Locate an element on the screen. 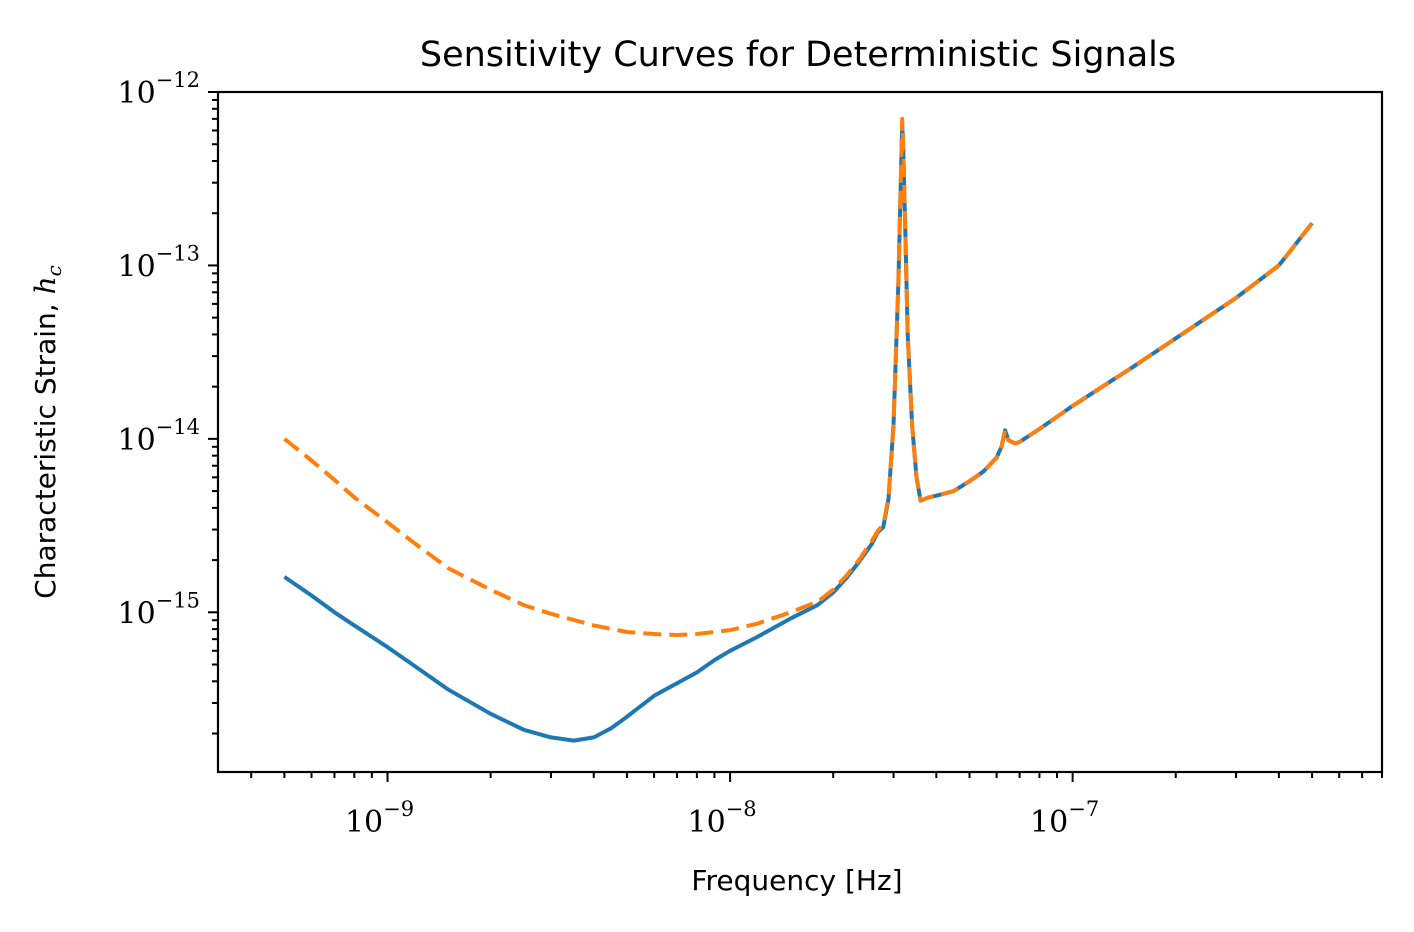  y-axis-label-subscript: c is located at coordinates (54, 270).